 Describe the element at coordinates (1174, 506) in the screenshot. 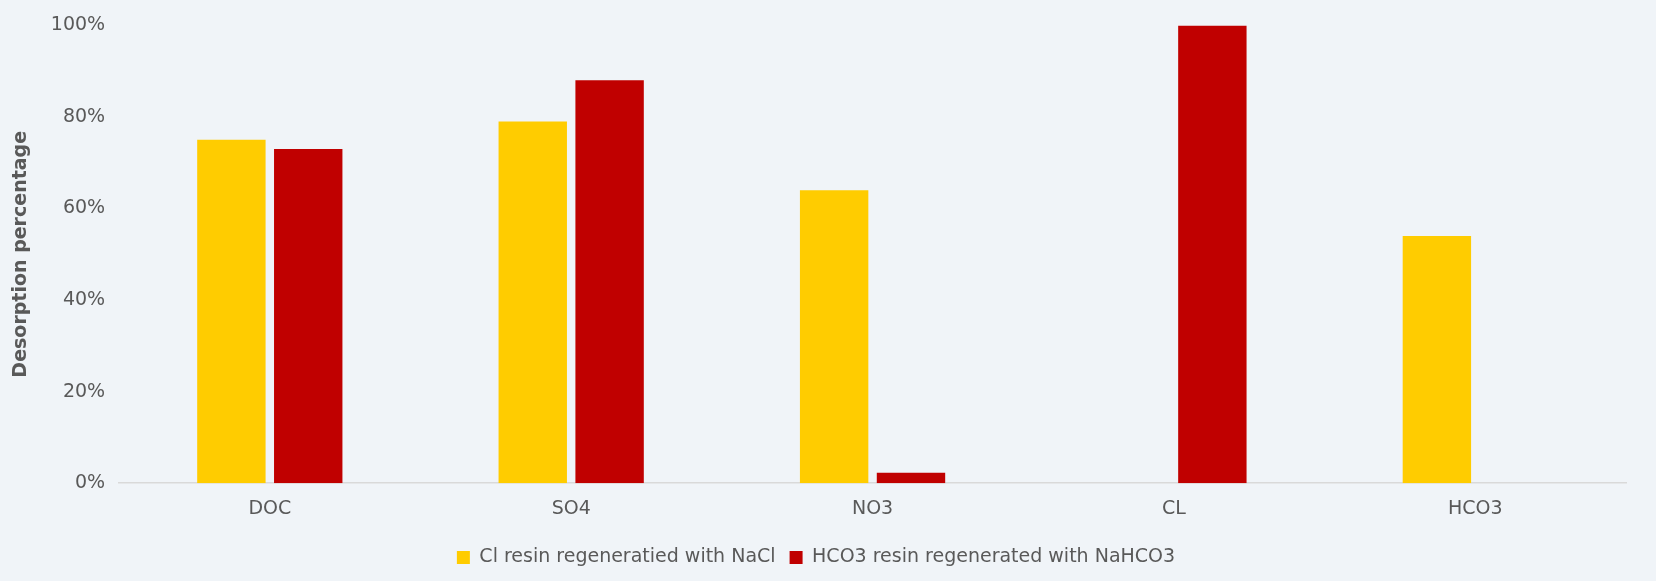

I see `x-tick-label: CL` at that location.